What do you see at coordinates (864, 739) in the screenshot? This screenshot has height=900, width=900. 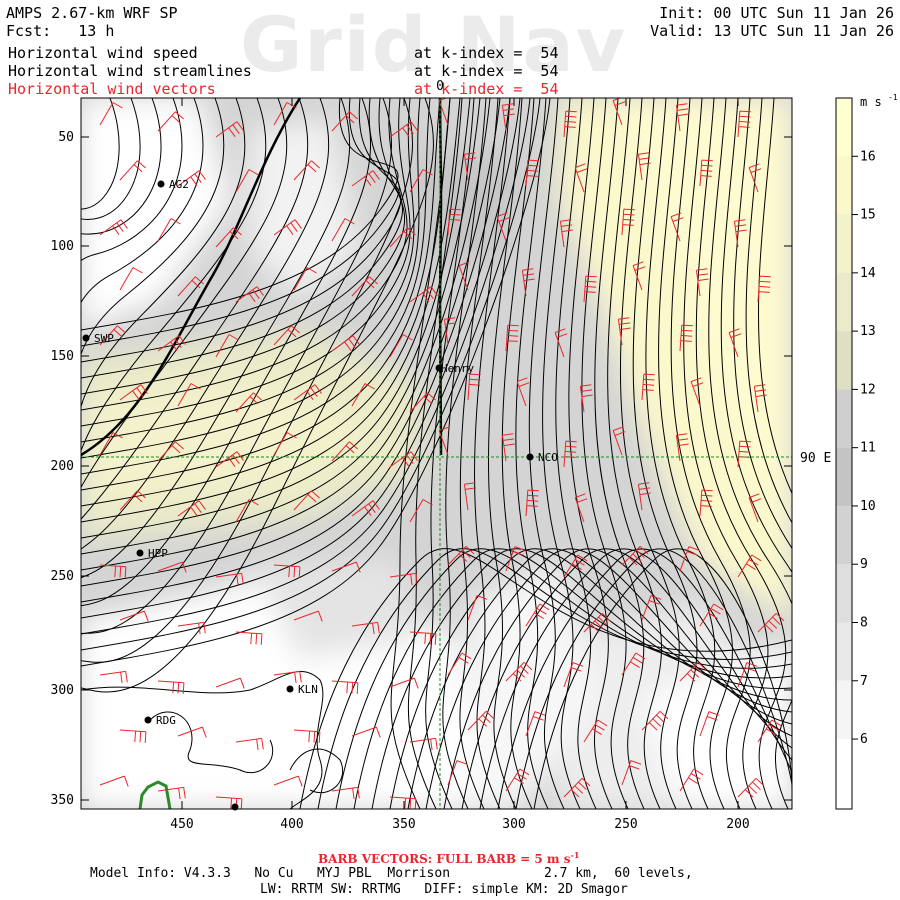 I see `colorbar-level-label: 6` at bounding box center [864, 739].